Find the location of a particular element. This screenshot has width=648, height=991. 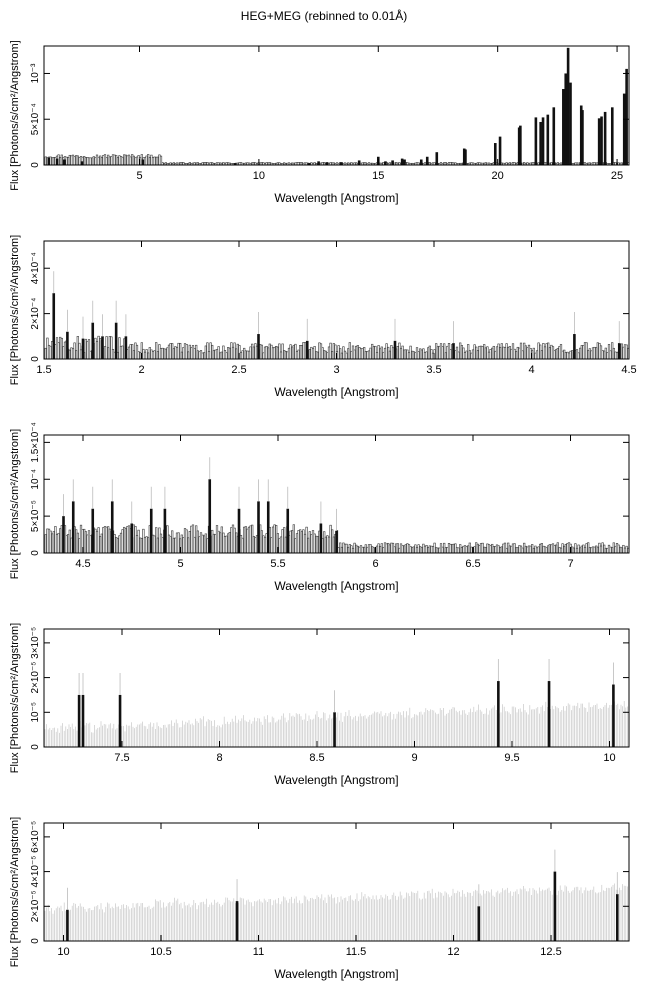

x-tick-label: 20 is located at coordinates (498, 176).